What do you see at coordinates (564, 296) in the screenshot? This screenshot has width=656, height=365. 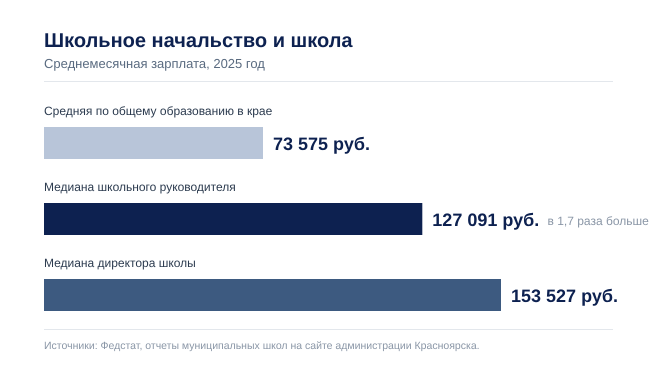 I see `data-label: 153 527 руб.` at bounding box center [564, 296].